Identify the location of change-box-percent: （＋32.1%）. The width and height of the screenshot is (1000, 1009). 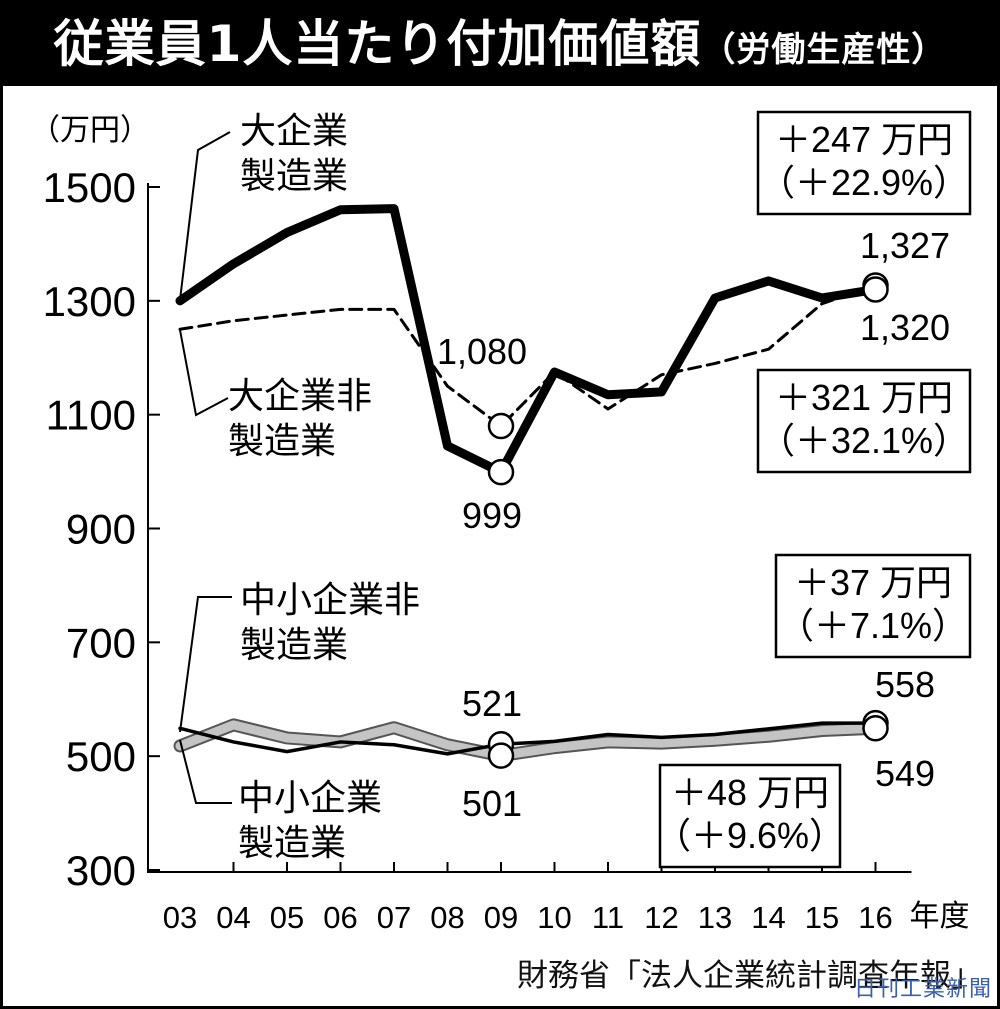
(864, 440).